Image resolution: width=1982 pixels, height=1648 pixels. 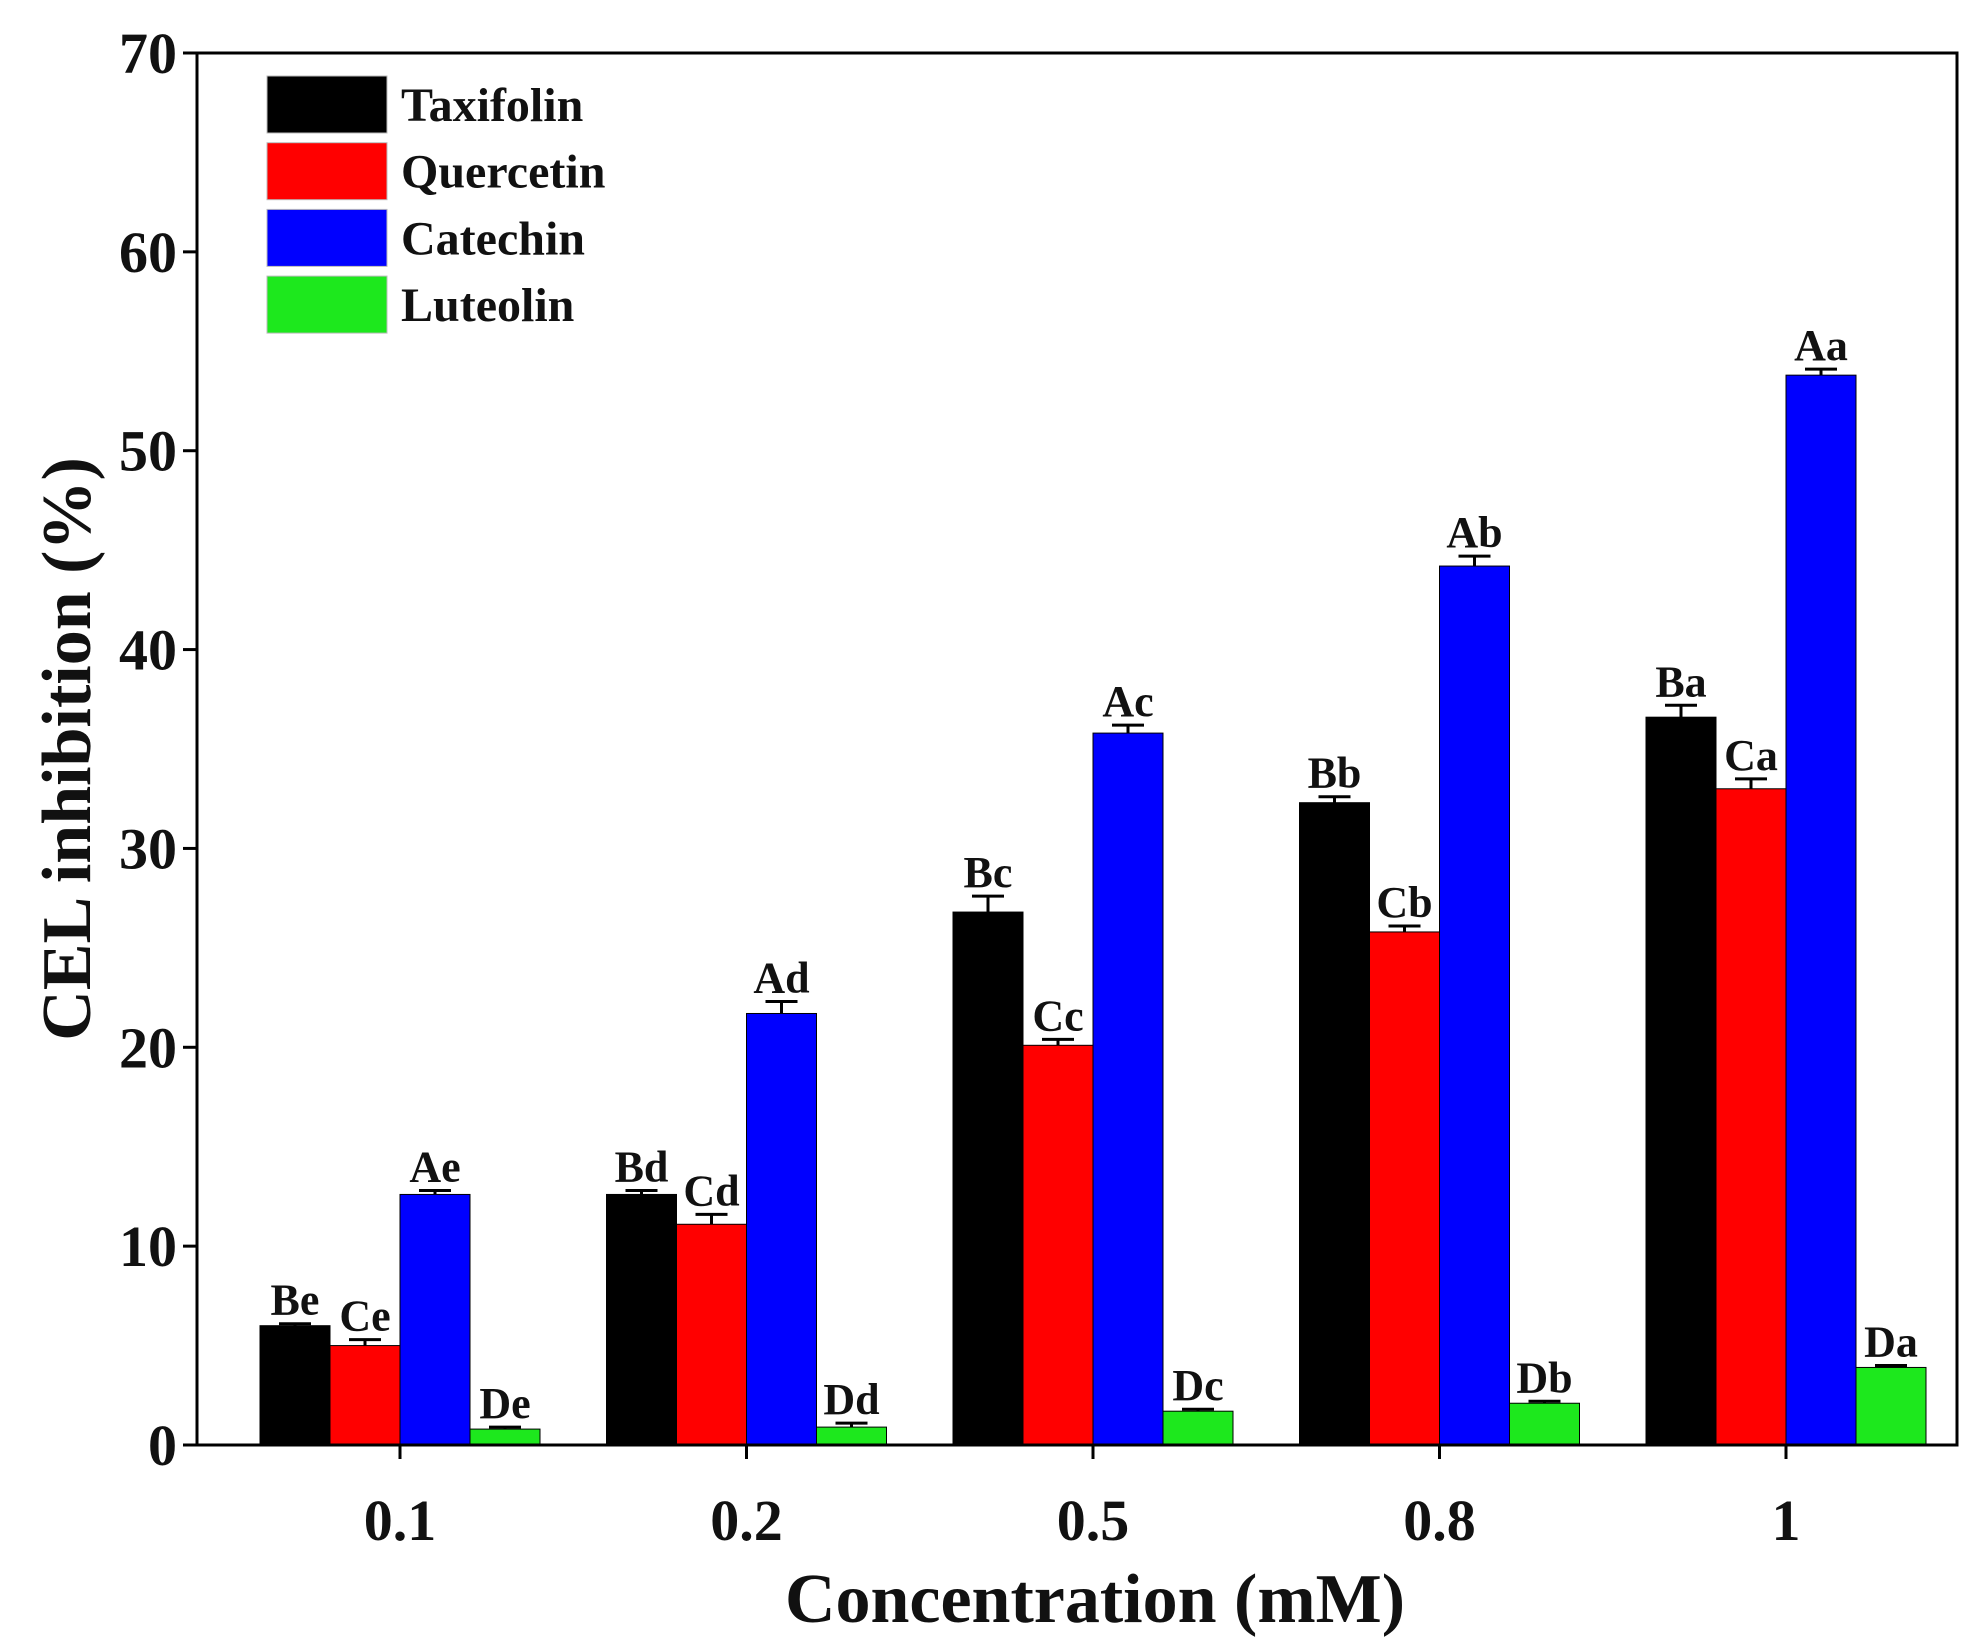 What do you see at coordinates (746, 1520) in the screenshot?
I see `x-tick-label: 0.2` at bounding box center [746, 1520].